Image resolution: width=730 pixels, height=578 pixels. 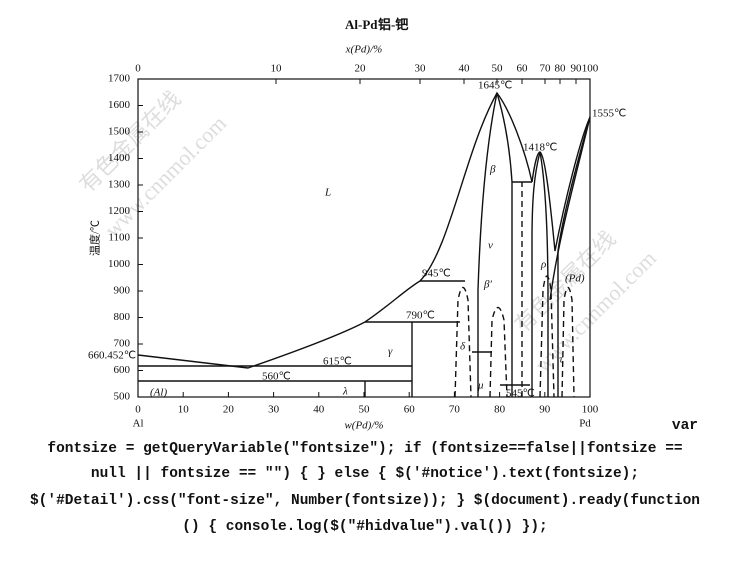 What do you see at coordinates (112, 356) in the screenshot?
I see `annotation: 660.452℃` at bounding box center [112, 356].